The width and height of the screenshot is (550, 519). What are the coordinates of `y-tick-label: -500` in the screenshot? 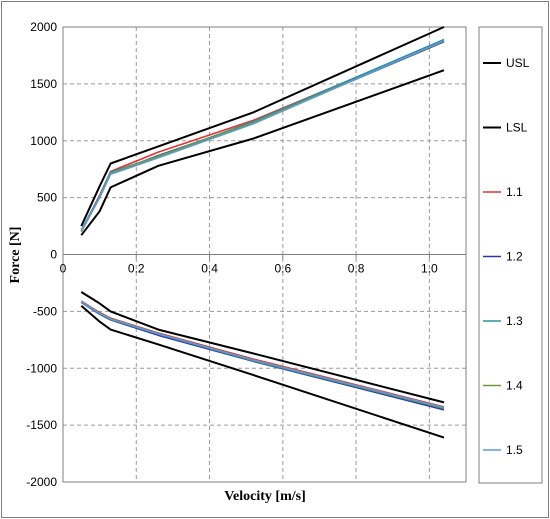 It's located at (45, 311).